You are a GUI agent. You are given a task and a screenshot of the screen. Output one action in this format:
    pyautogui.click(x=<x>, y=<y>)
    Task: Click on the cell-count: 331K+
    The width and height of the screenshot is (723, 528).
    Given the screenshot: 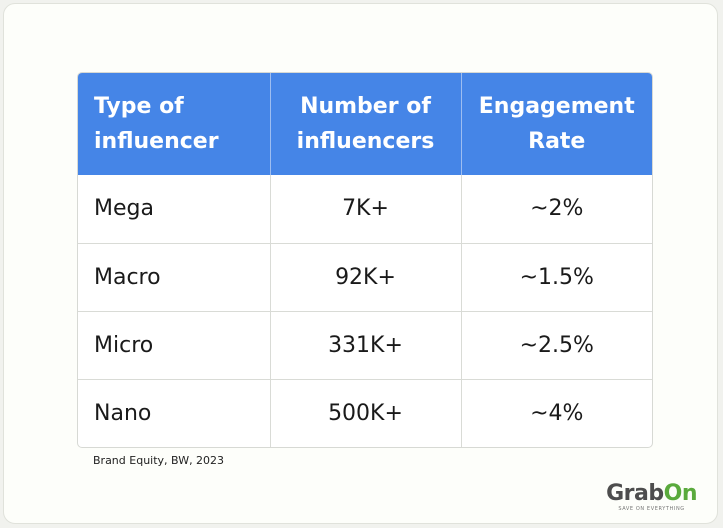 What is the action you would take?
    pyautogui.click(x=366, y=345)
    